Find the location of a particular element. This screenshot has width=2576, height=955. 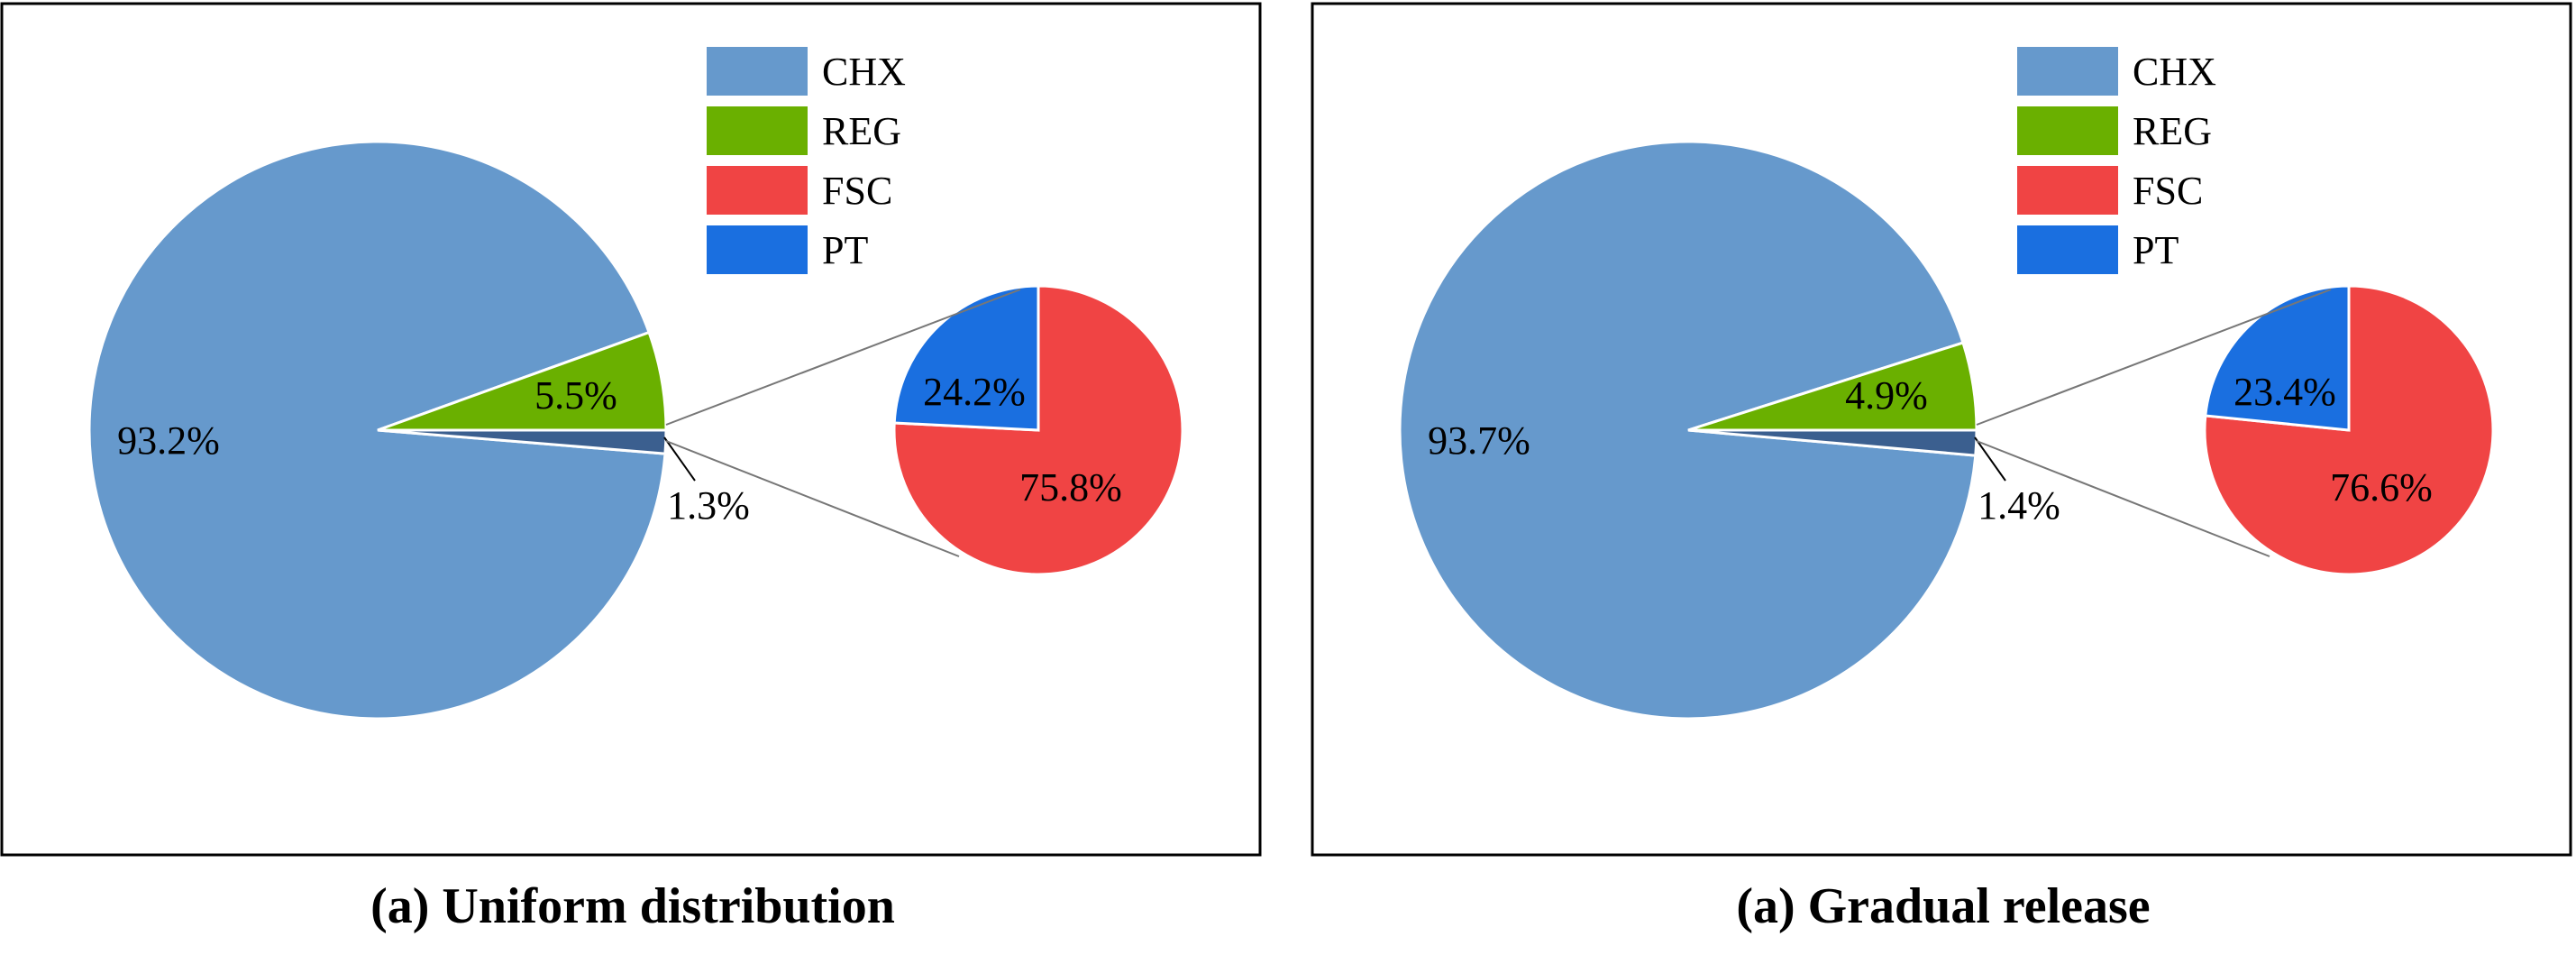

data-label-chx: 93.2% is located at coordinates (168, 440).